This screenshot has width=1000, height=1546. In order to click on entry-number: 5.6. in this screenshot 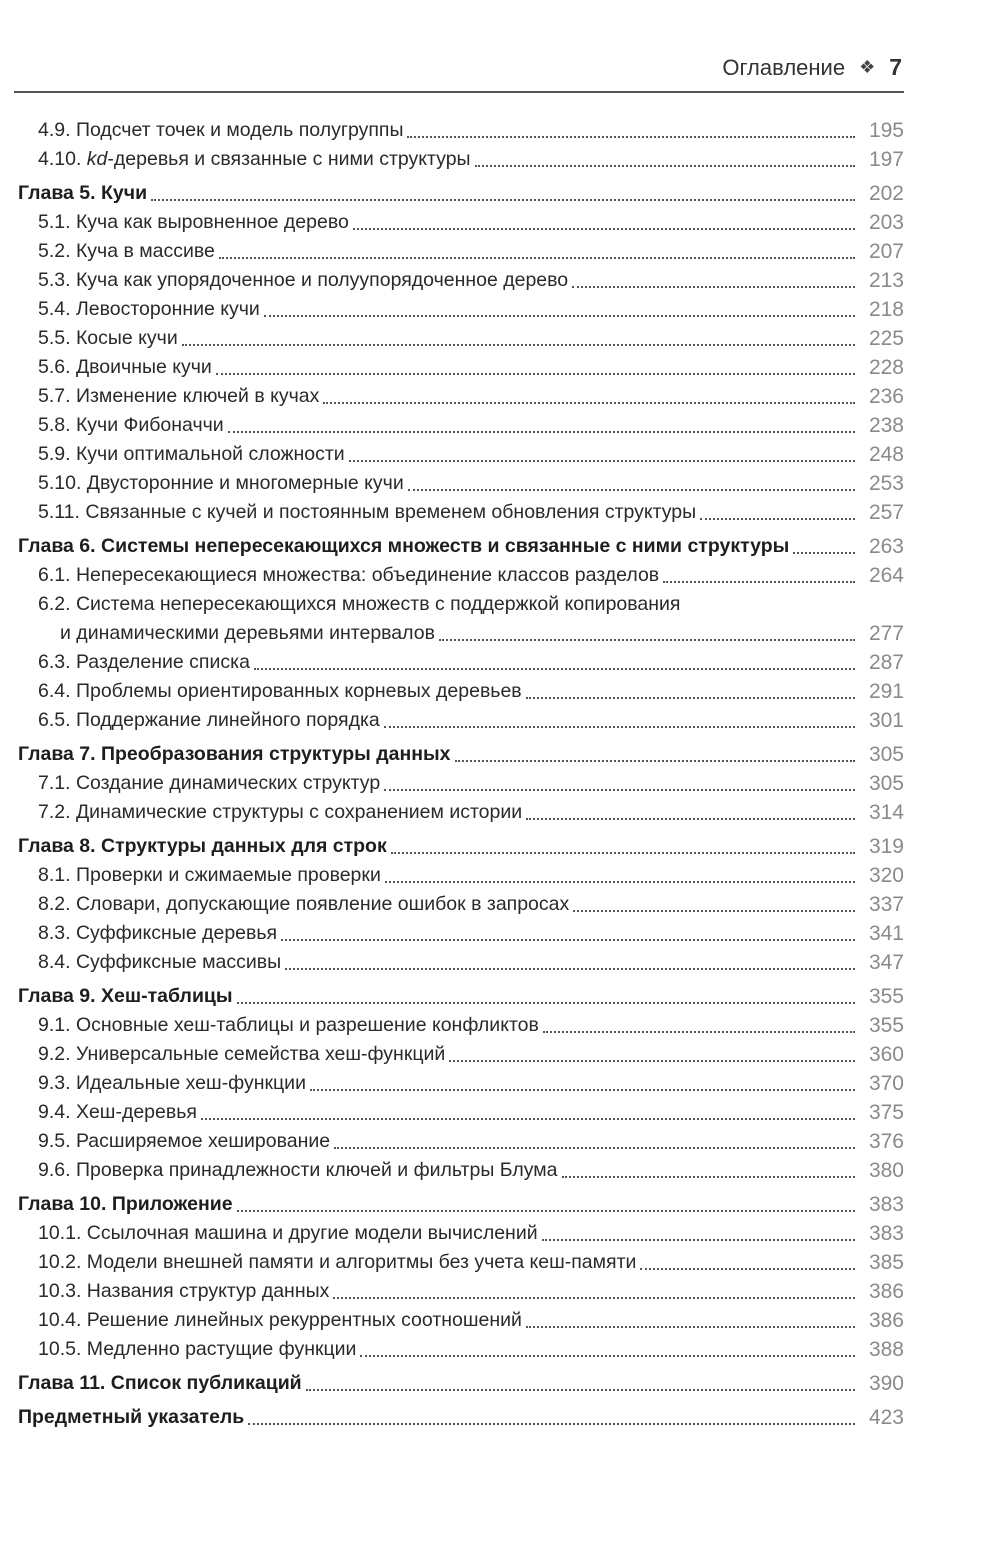, I will do `click(54, 367)`.